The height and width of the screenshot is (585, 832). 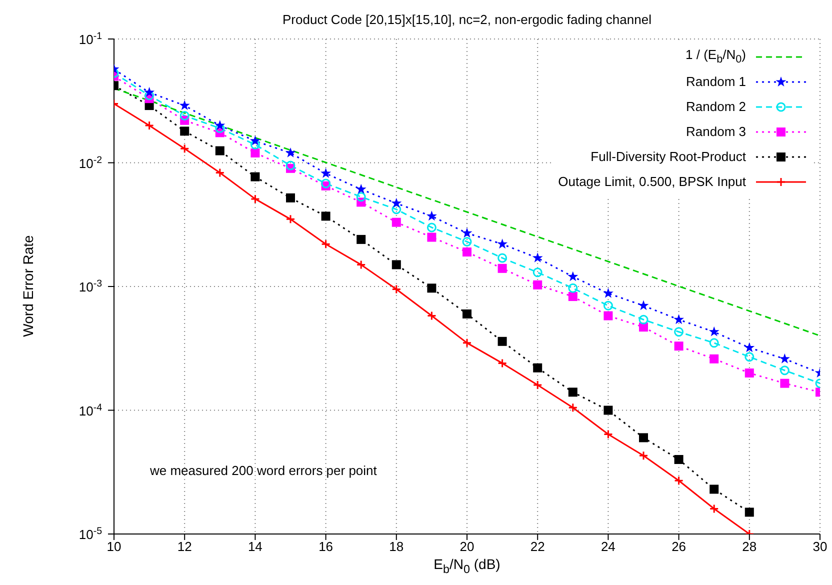 What do you see at coordinates (90, 286) in the screenshot?
I see `y-tick-label: 10$^{-3}$` at bounding box center [90, 286].